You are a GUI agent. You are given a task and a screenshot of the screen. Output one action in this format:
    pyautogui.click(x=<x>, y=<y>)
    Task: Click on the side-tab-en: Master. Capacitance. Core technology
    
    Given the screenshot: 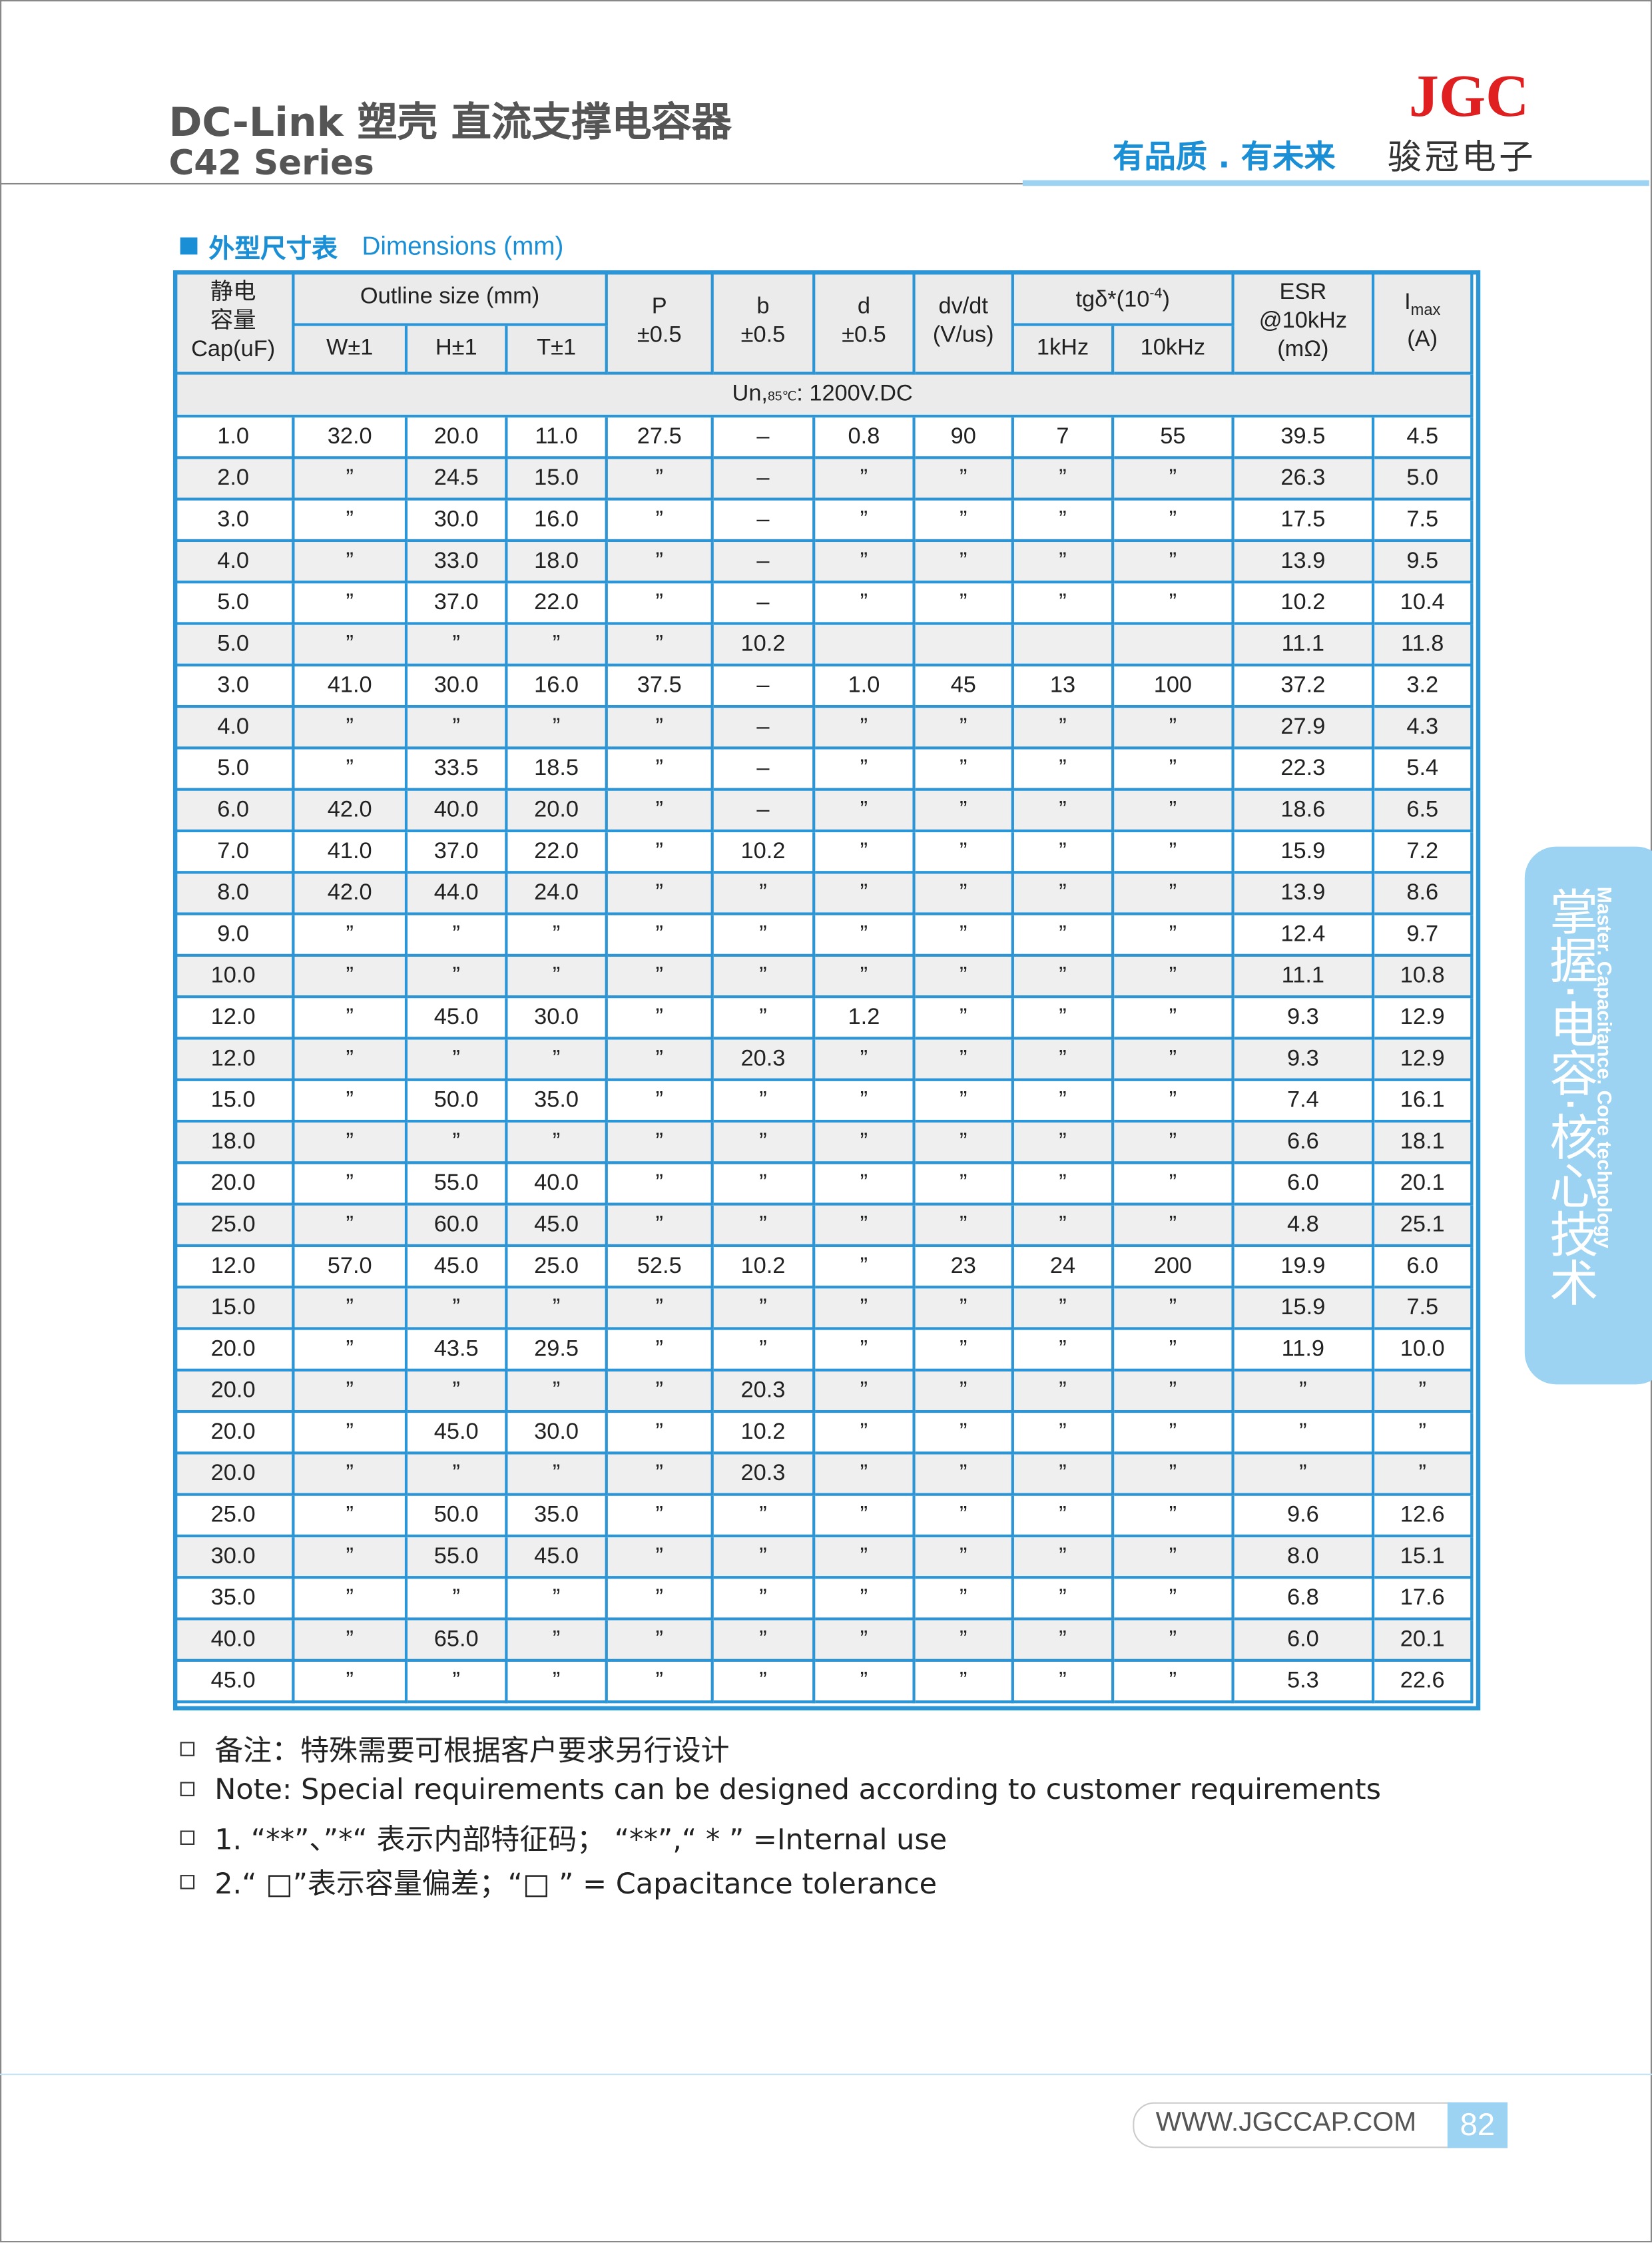 What is the action you would take?
    pyautogui.click(x=1605, y=1067)
    